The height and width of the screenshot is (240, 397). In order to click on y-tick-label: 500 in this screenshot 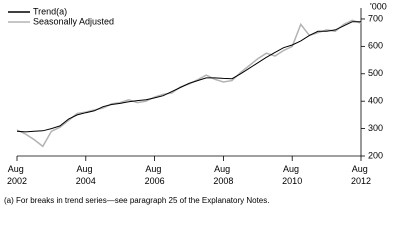, I will do `click(375, 73)`.